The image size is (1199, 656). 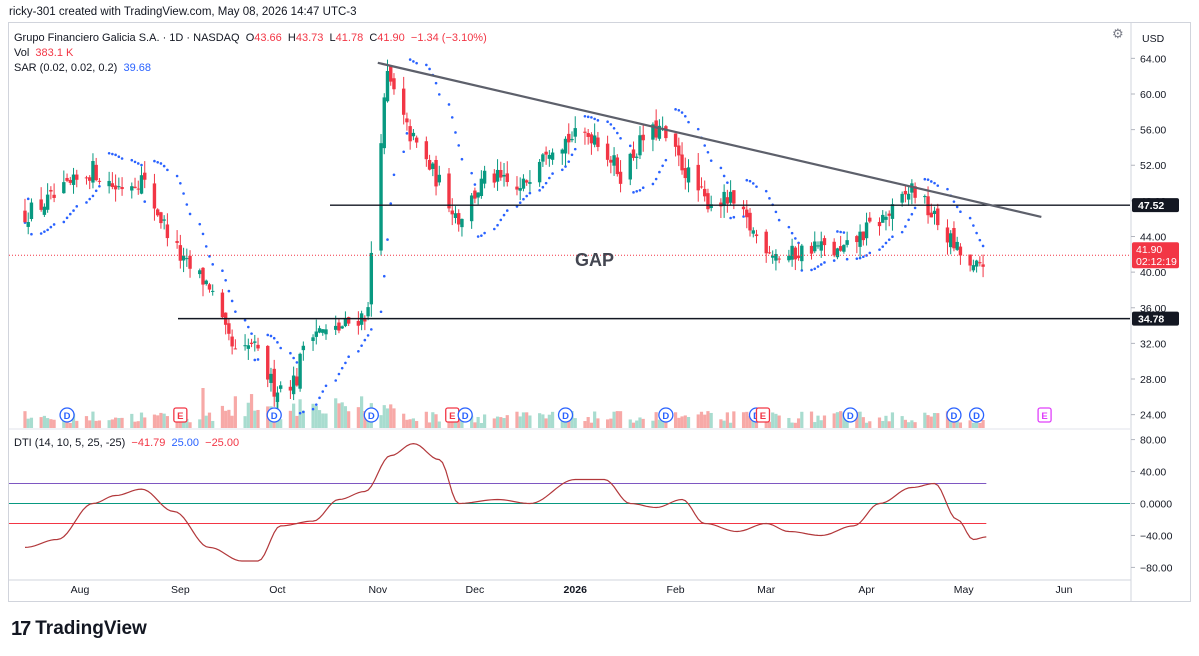 What do you see at coordinates (70, 443) in the screenshot?
I see `legend-dti-label: DTI (14, 10, 5, 25, -25)` at bounding box center [70, 443].